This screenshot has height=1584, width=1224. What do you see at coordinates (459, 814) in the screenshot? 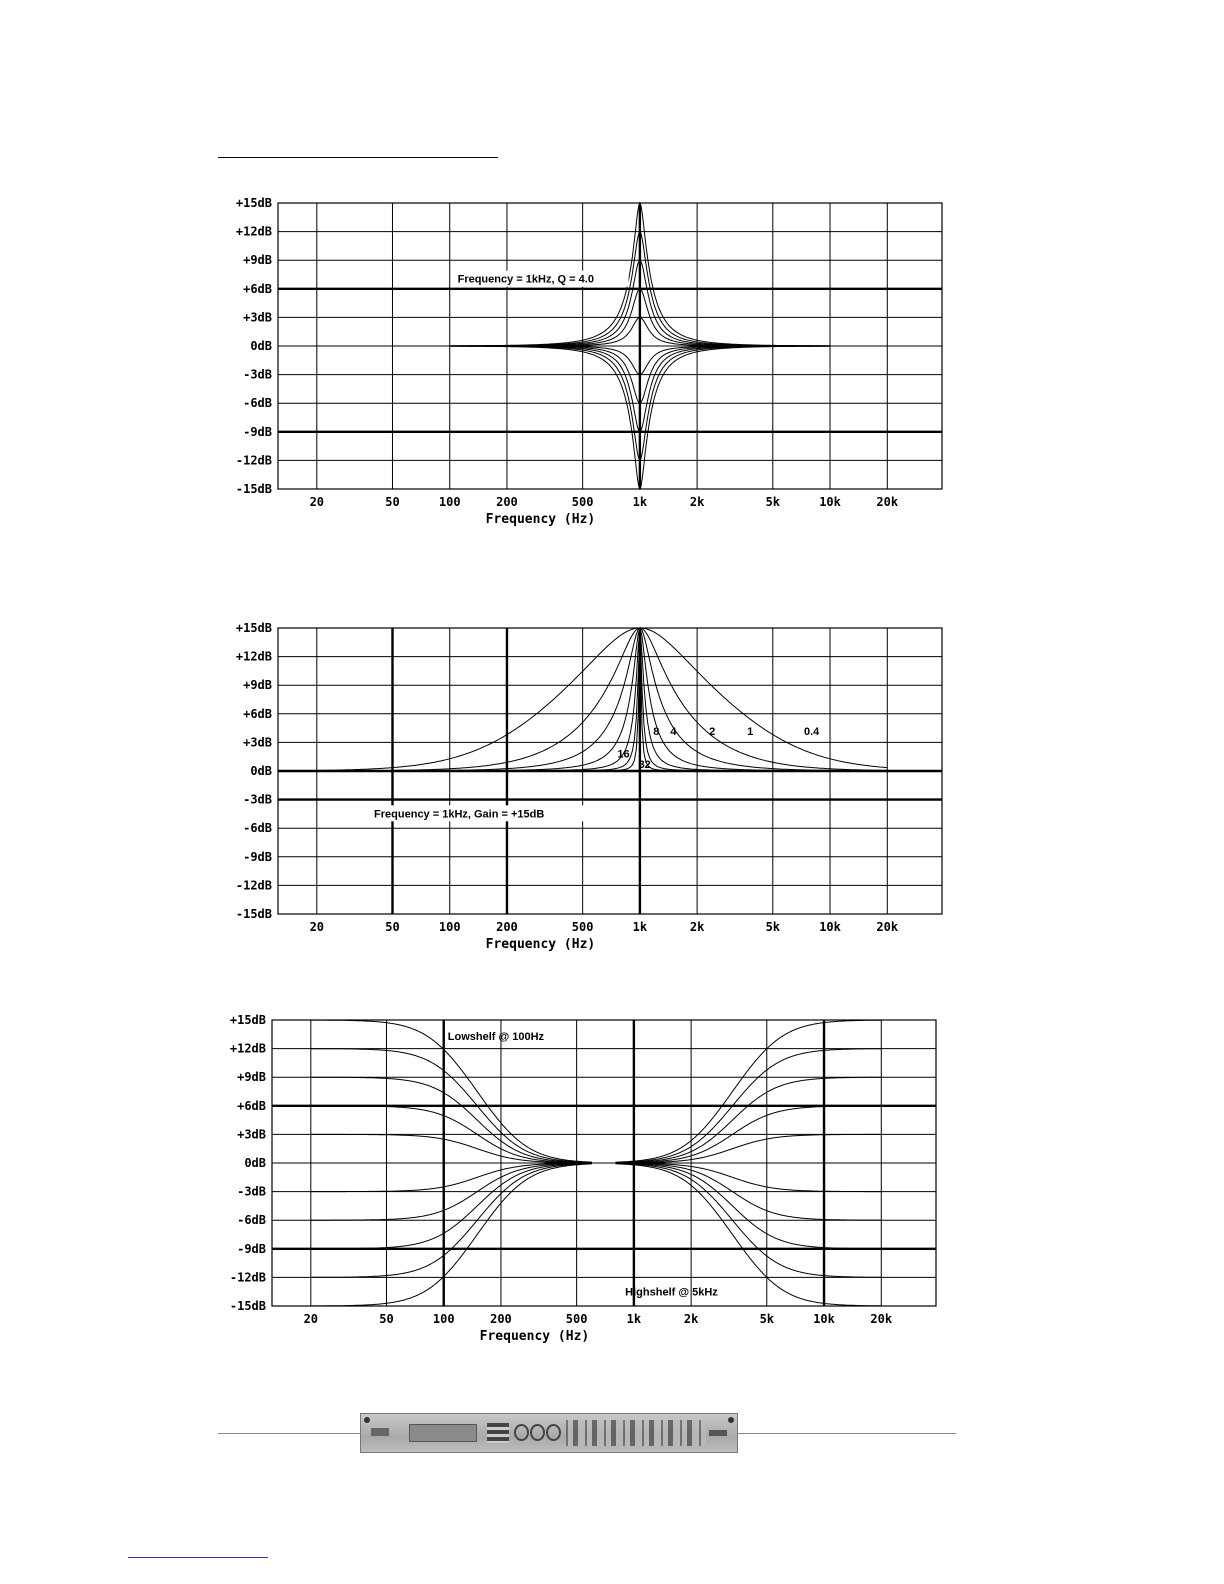
I see `annotation: Frequency = 1kHz, Gain = +15dB` at bounding box center [459, 814].